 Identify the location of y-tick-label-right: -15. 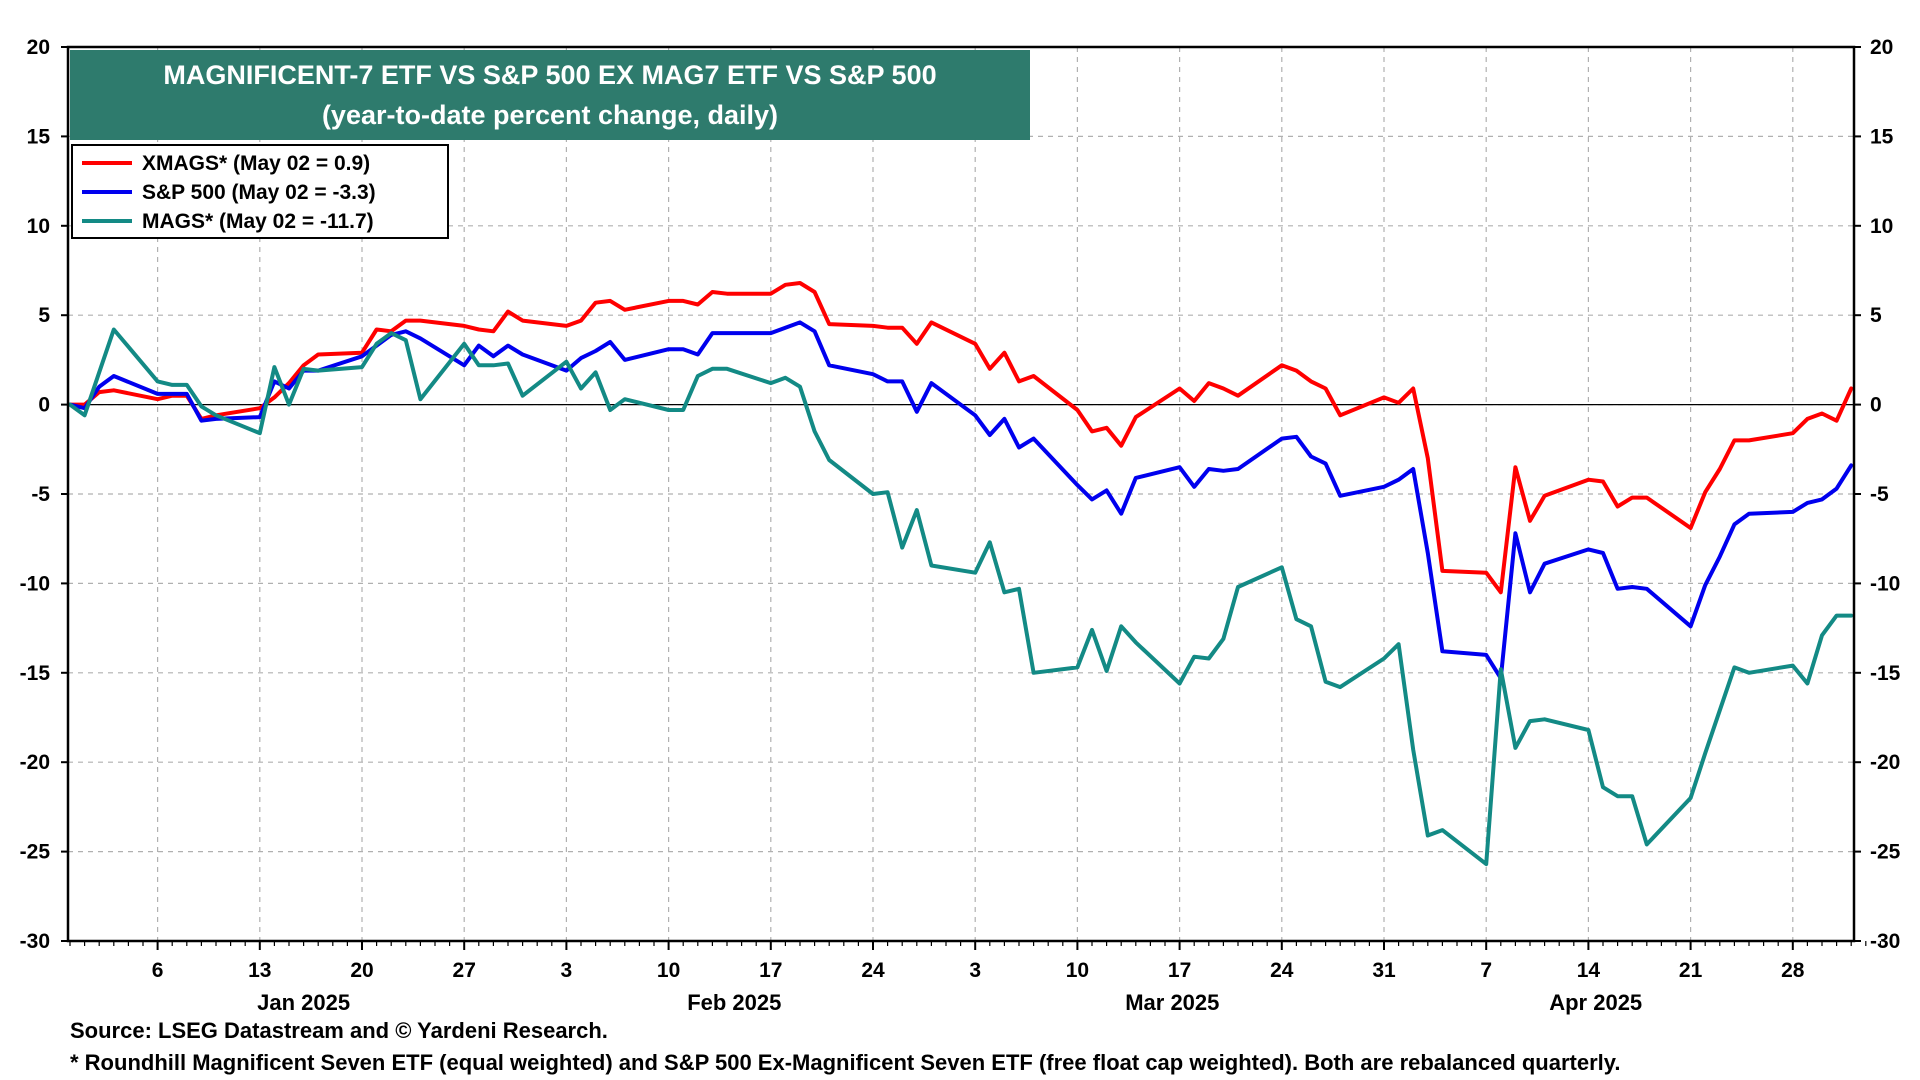
(1885, 673).